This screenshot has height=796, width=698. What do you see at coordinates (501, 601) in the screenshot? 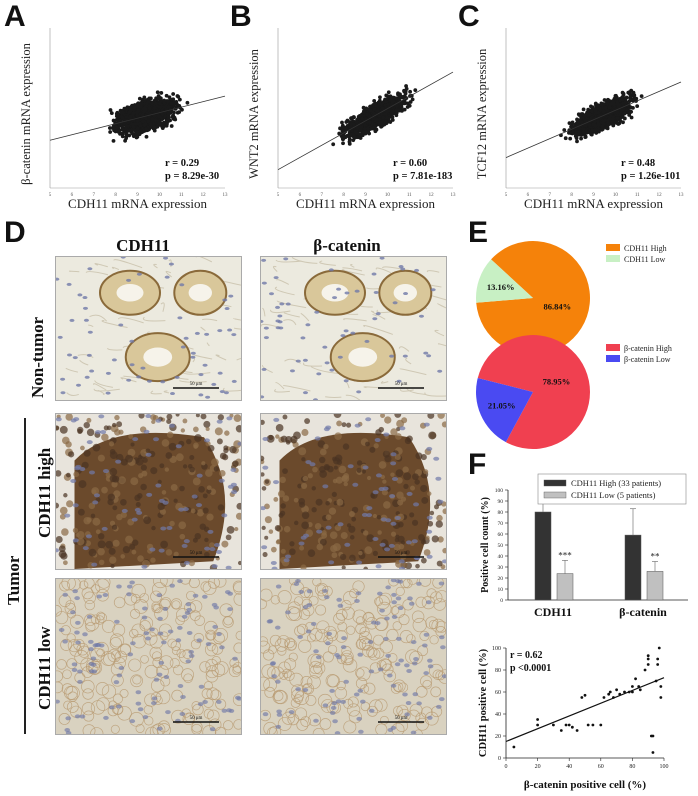
I see `bar-ytick-label: 0` at bounding box center [501, 601].